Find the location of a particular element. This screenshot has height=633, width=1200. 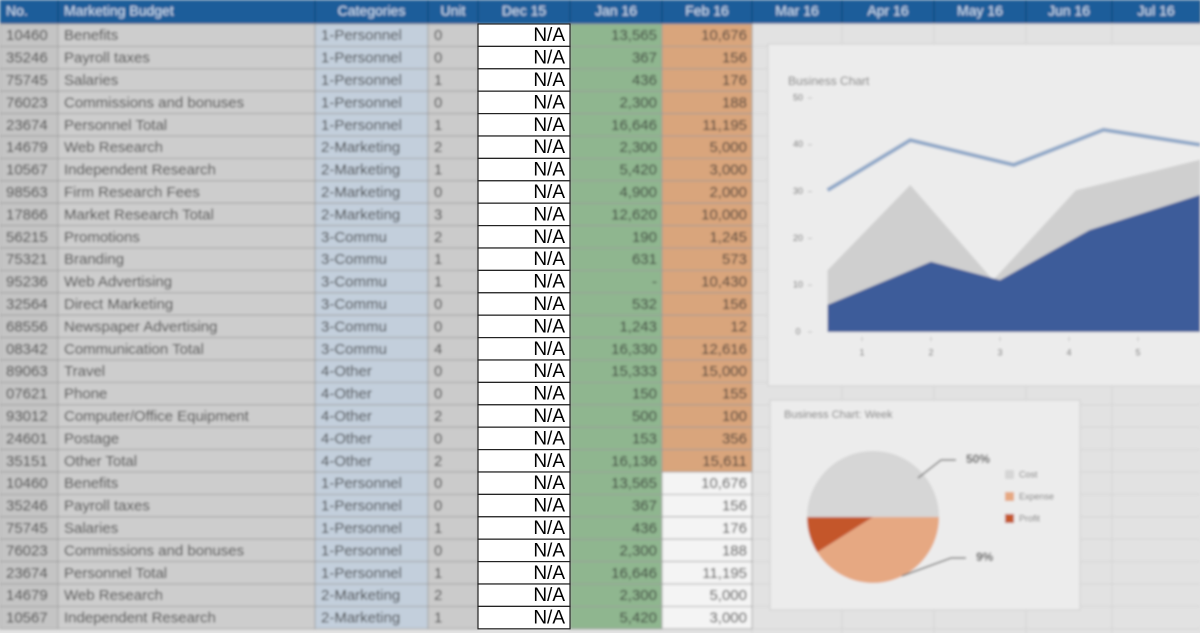

cell-text: Other Total is located at coordinates (100, 461).